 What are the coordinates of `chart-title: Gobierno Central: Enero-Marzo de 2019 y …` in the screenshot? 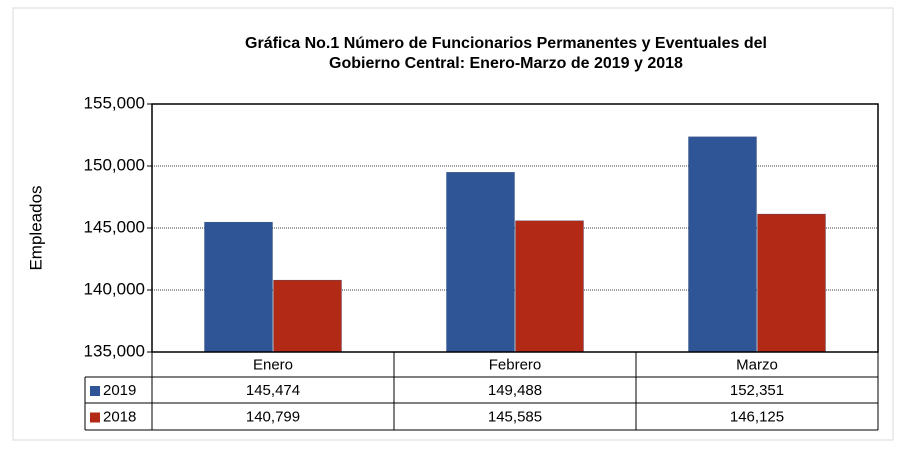 It's located at (506, 63).